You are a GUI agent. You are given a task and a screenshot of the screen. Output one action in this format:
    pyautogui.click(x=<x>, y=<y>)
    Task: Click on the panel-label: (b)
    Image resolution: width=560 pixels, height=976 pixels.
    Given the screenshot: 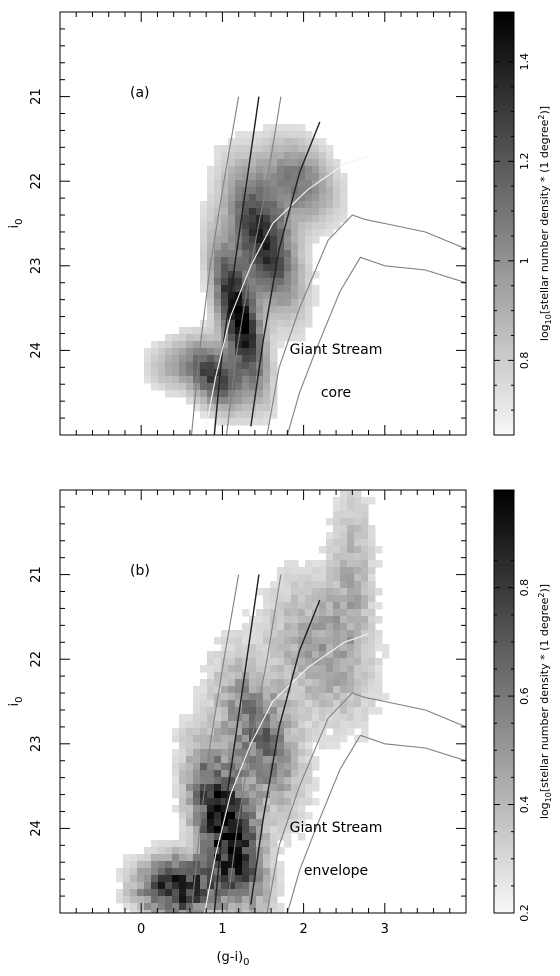 What is the action you would take?
    pyautogui.click(x=140, y=571)
    